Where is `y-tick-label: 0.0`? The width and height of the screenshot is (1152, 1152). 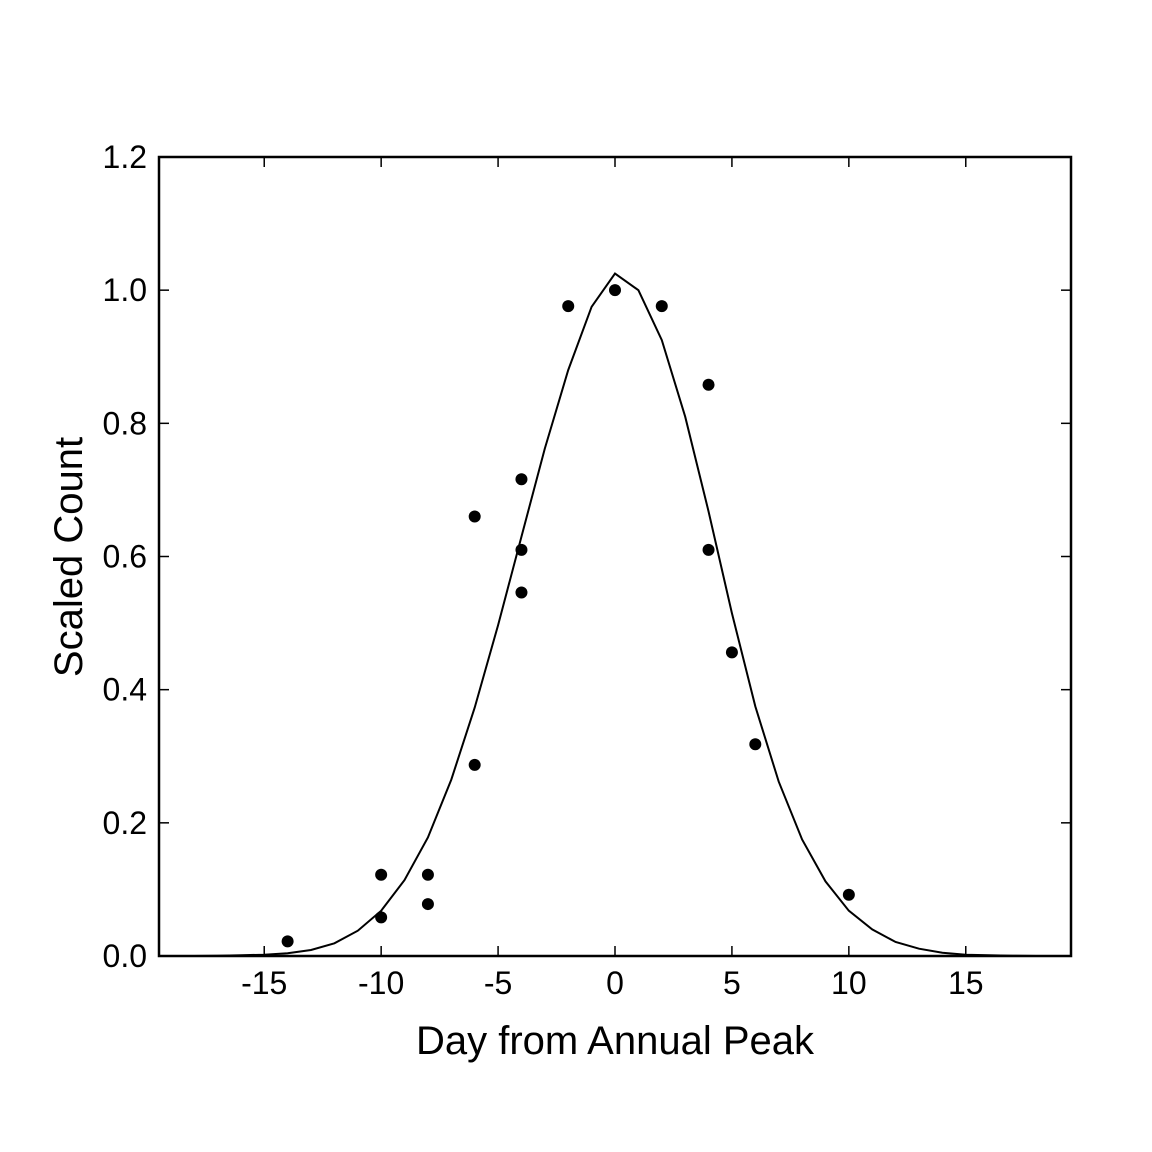
y-tick-label: 0.0 is located at coordinates (125, 956).